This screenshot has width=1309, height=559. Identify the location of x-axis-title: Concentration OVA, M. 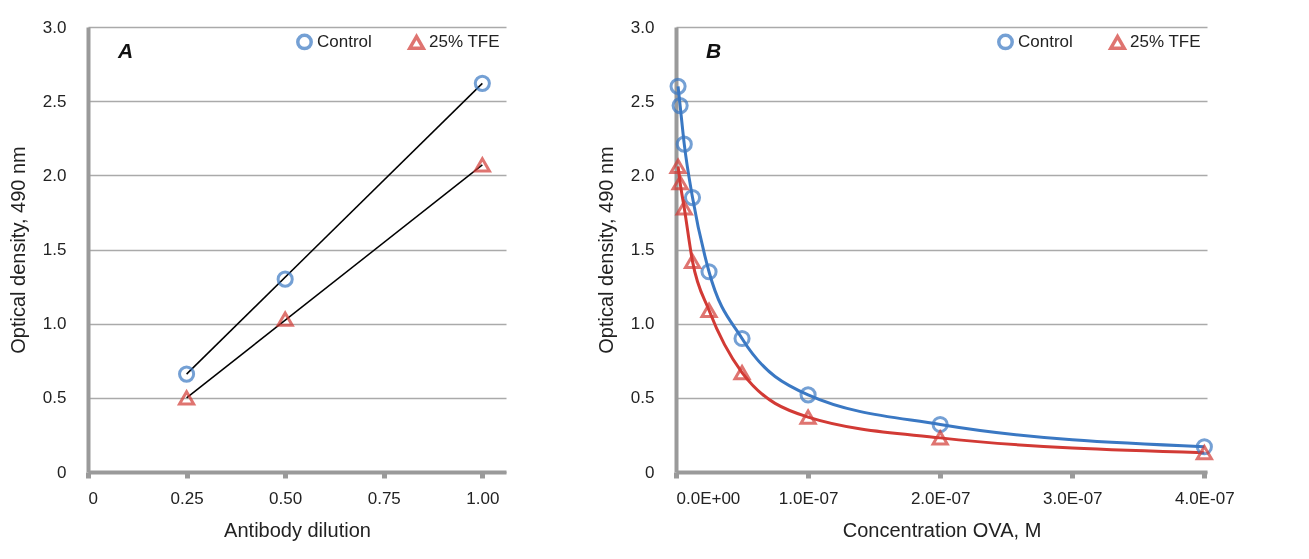
(942, 529).